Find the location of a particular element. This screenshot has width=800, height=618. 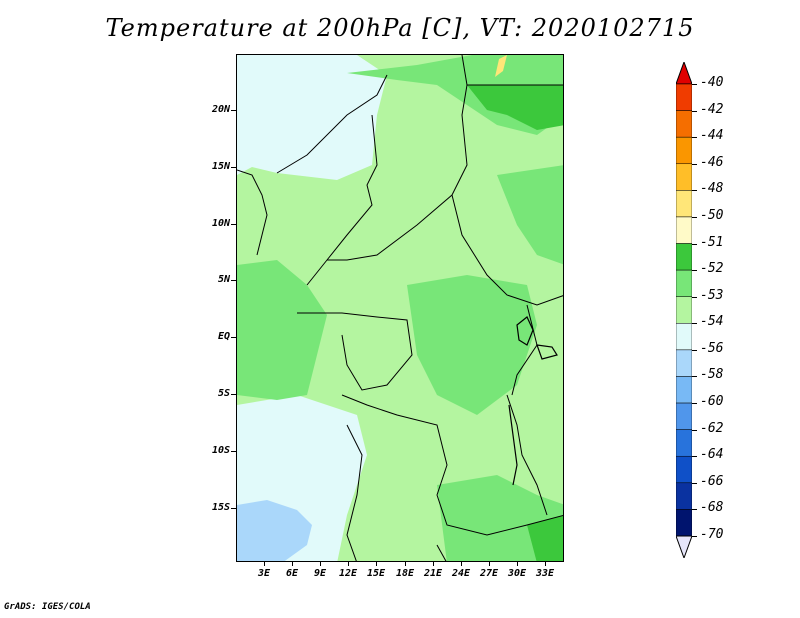

lon-label: 21E is located at coordinates (433, 573).